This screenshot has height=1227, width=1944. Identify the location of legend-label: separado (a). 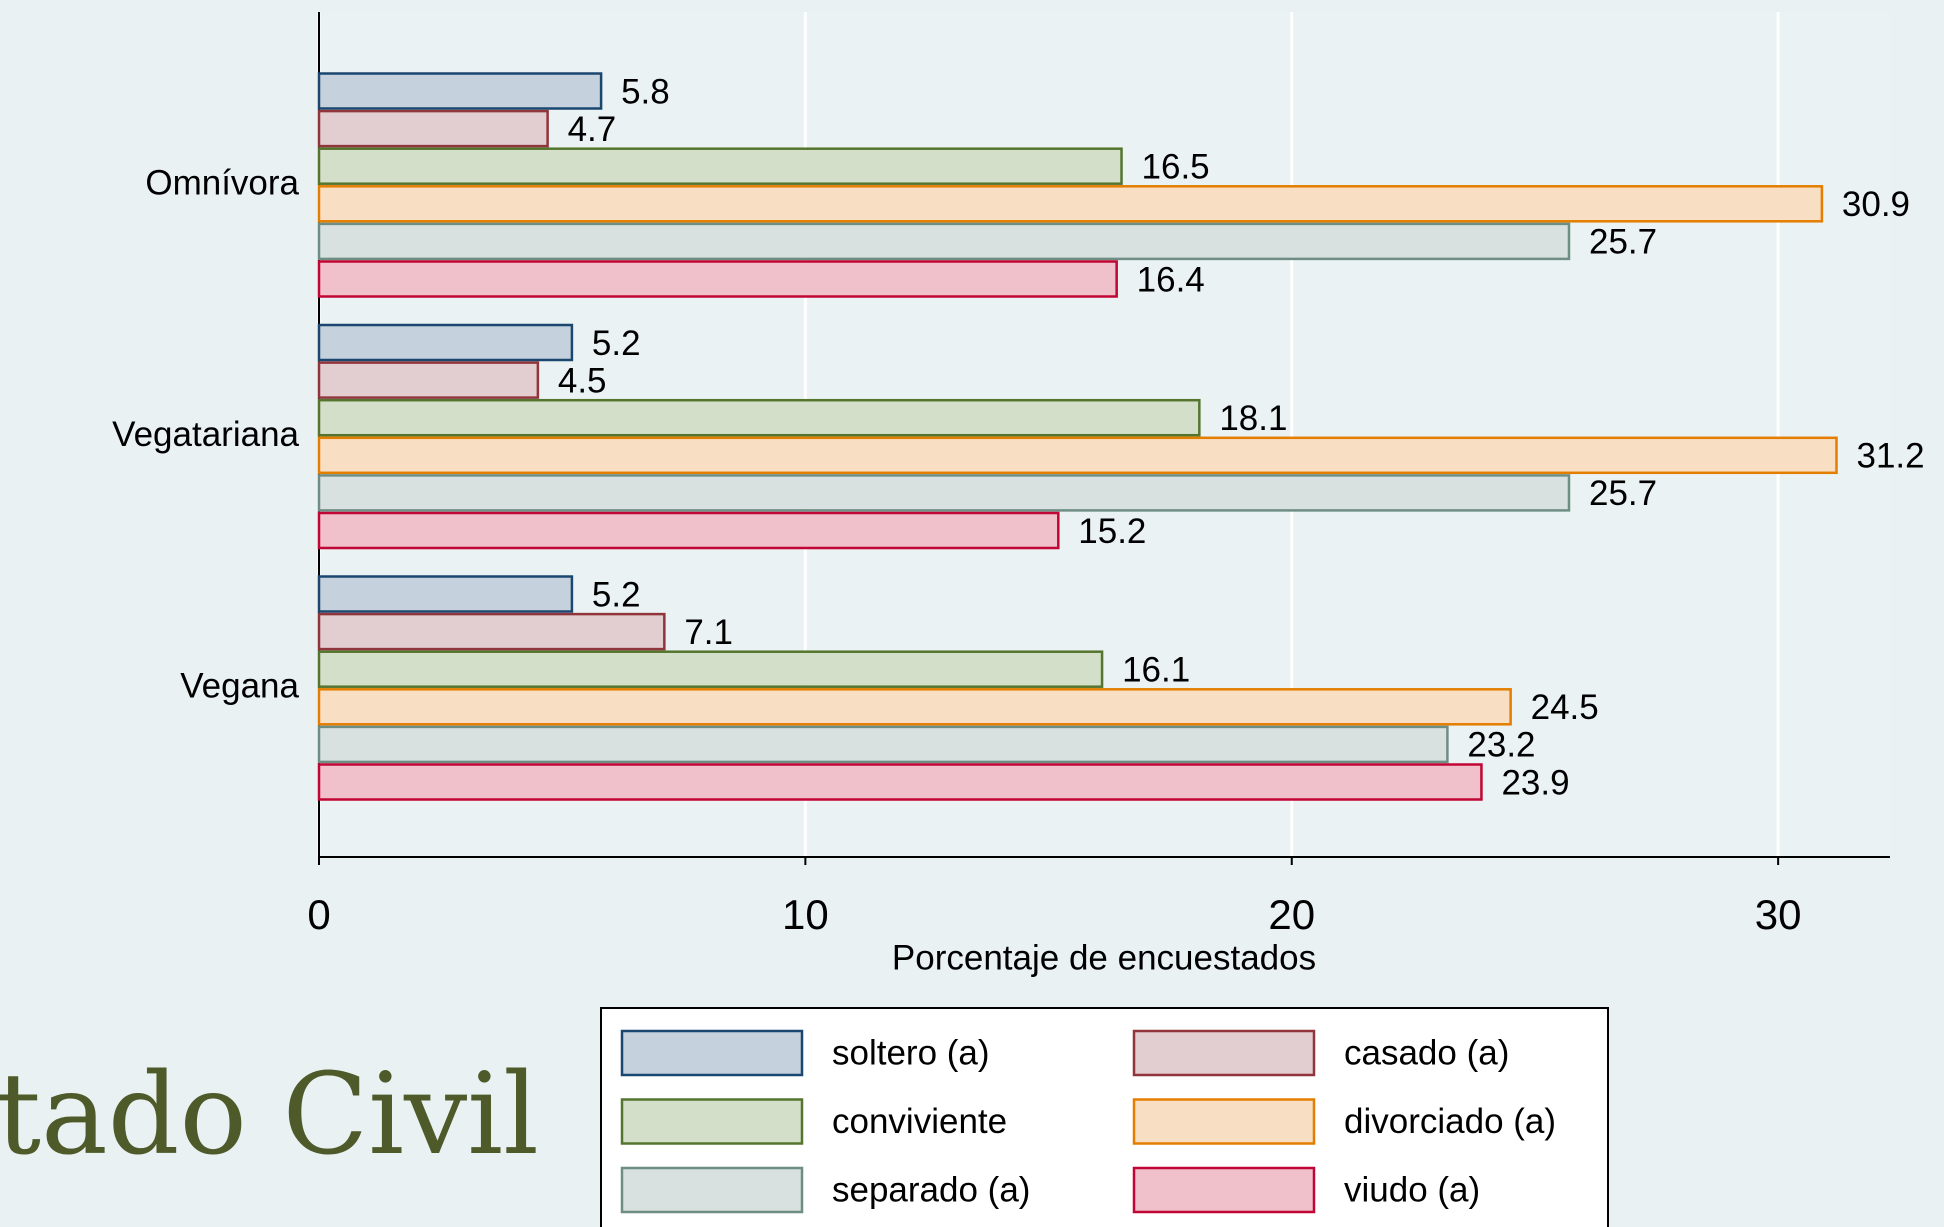
(931, 1189).